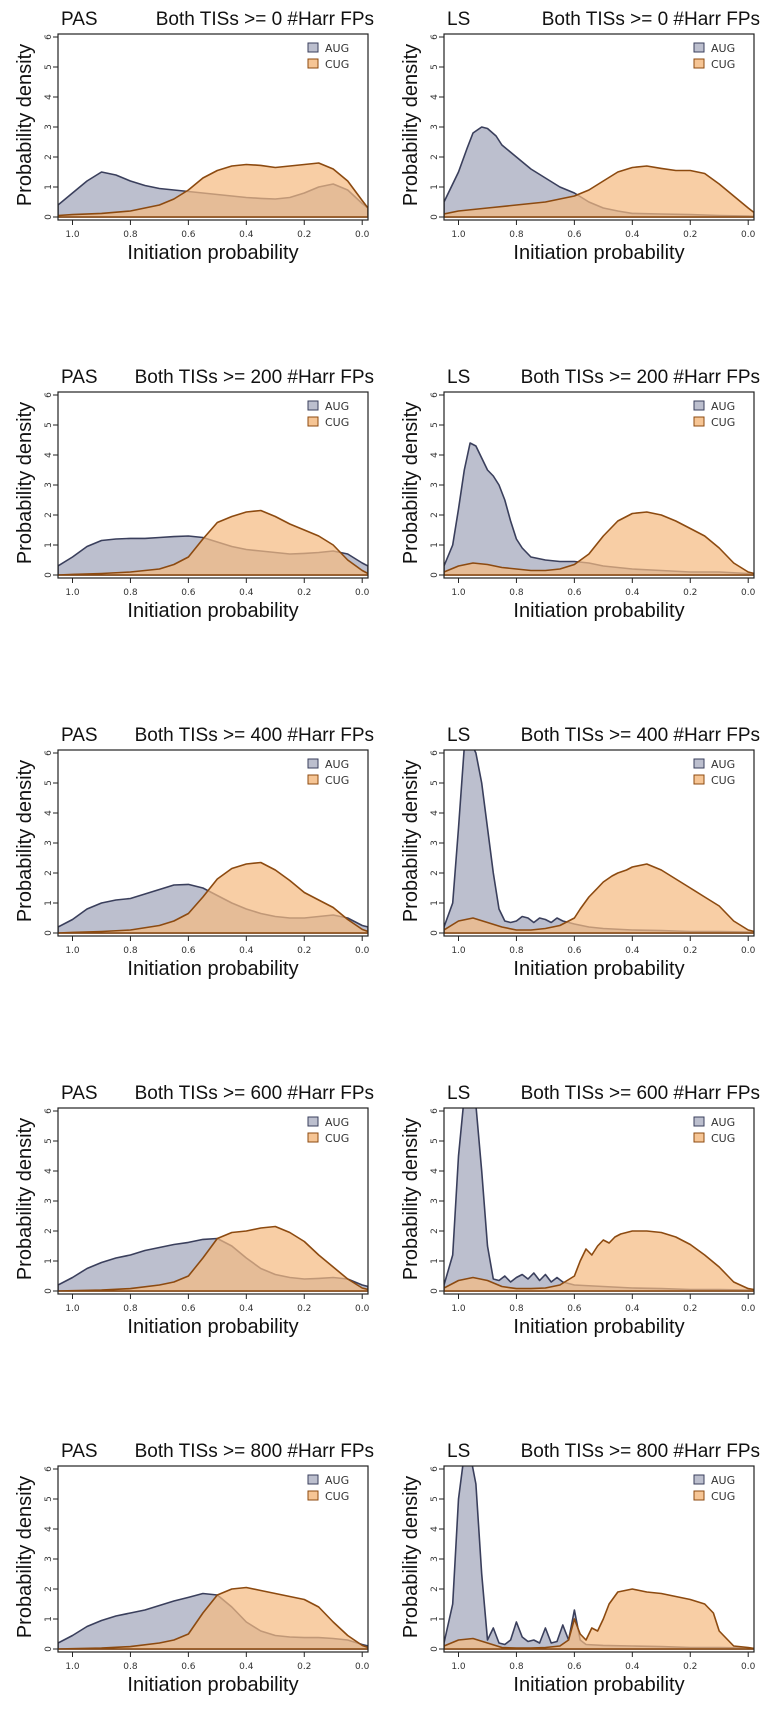 The height and width of the screenshot is (1733, 763). What do you see at coordinates (254, 377) in the screenshot?
I see `panel-title-threshold: Both TISs >= 200 #Harr FPs` at bounding box center [254, 377].